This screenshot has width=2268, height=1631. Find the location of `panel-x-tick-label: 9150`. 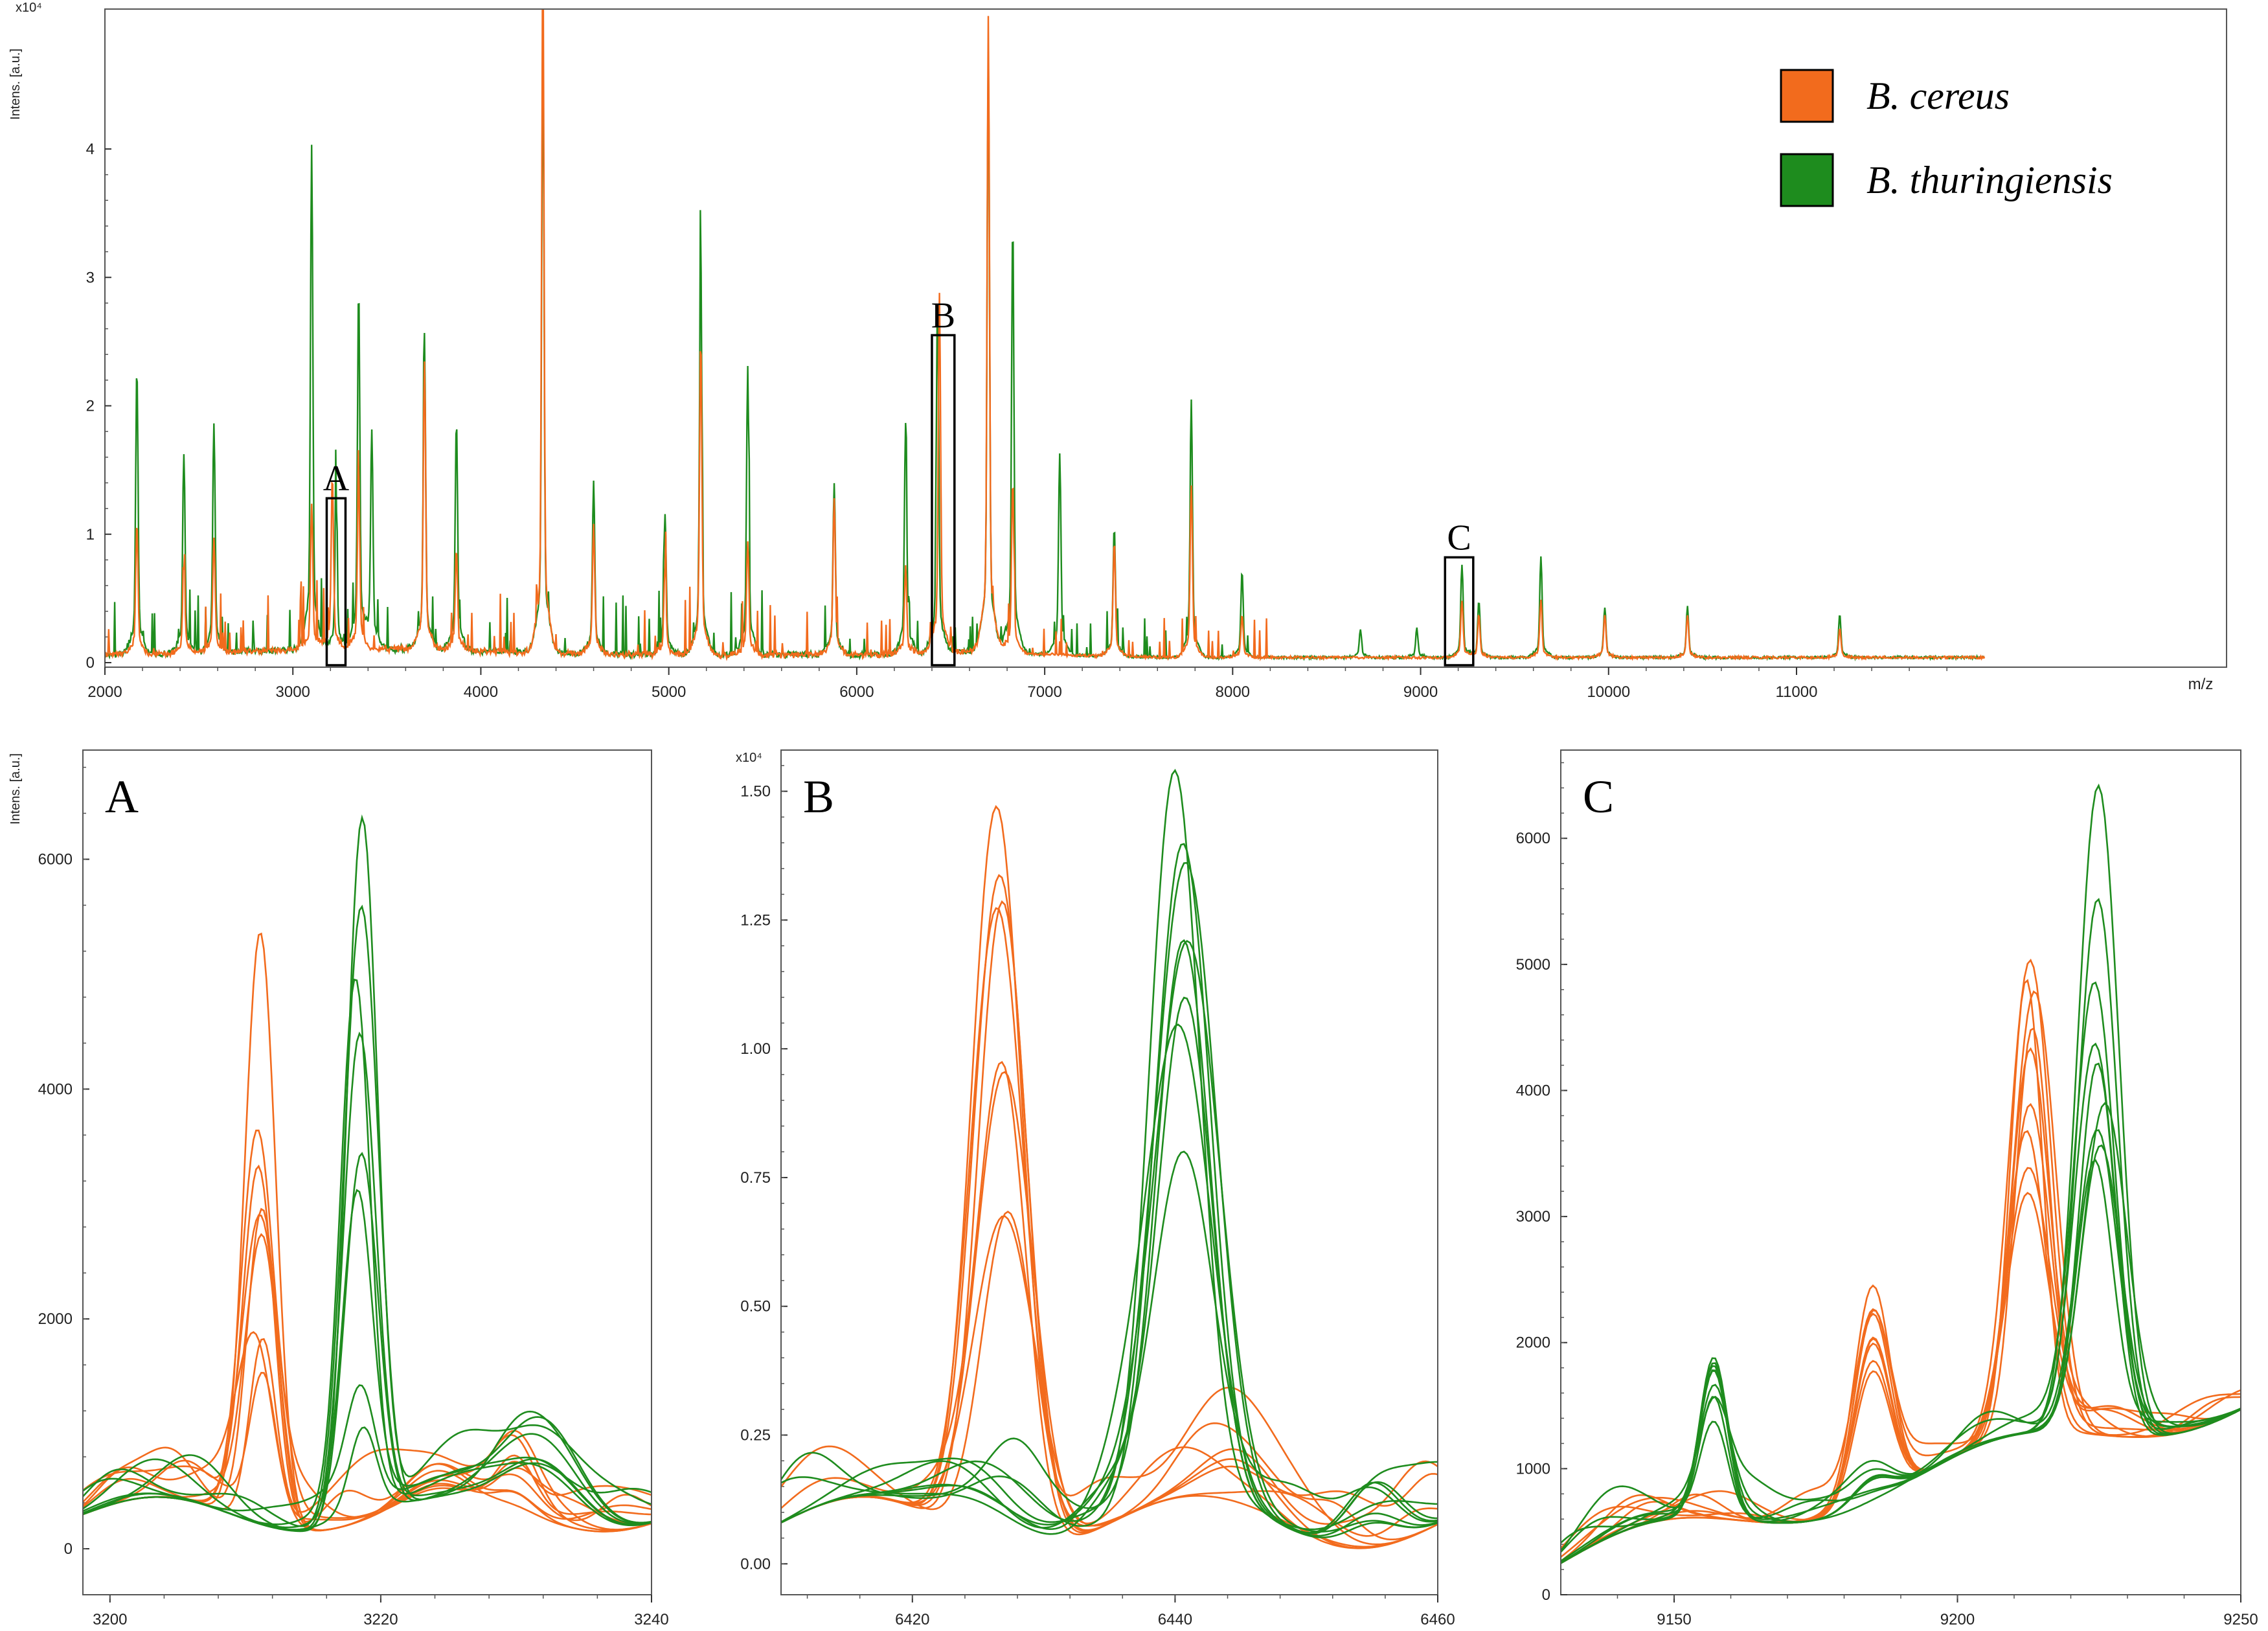

panel-x-tick-label: 9150 is located at coordinates (1674, 1619).